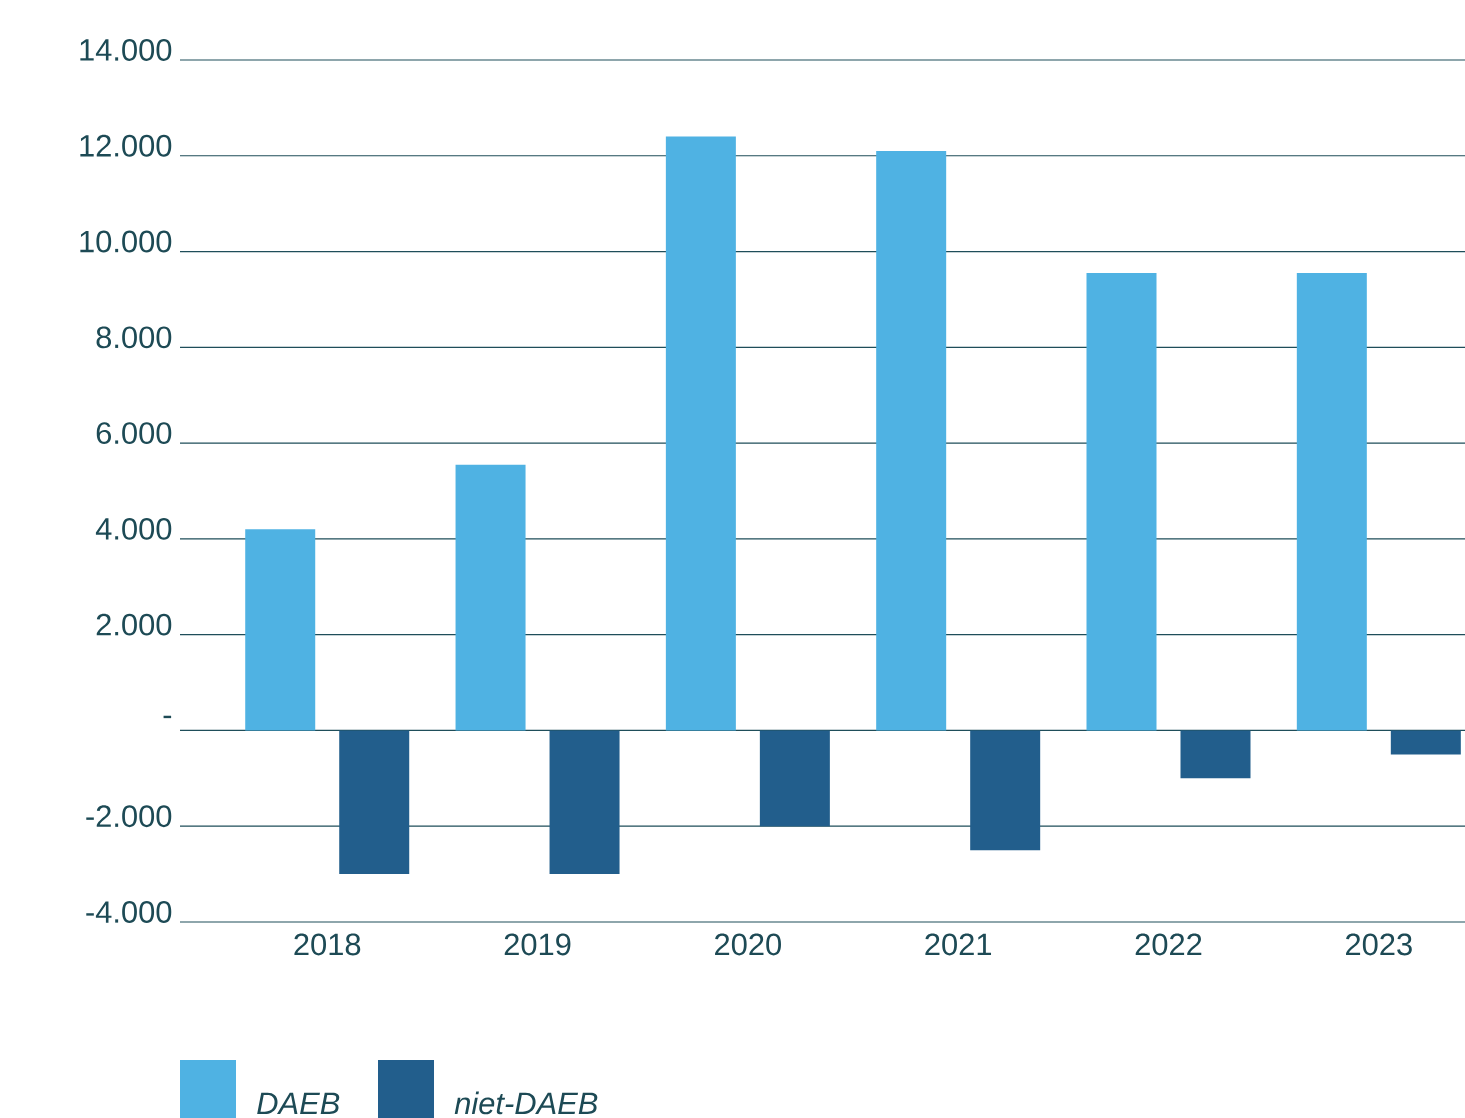 The width and height of the screenshot is (1465, 1118). Describe the element at coordinates (327, 944) in the screenshot. I see `x-tick-label: 2018` at that location.